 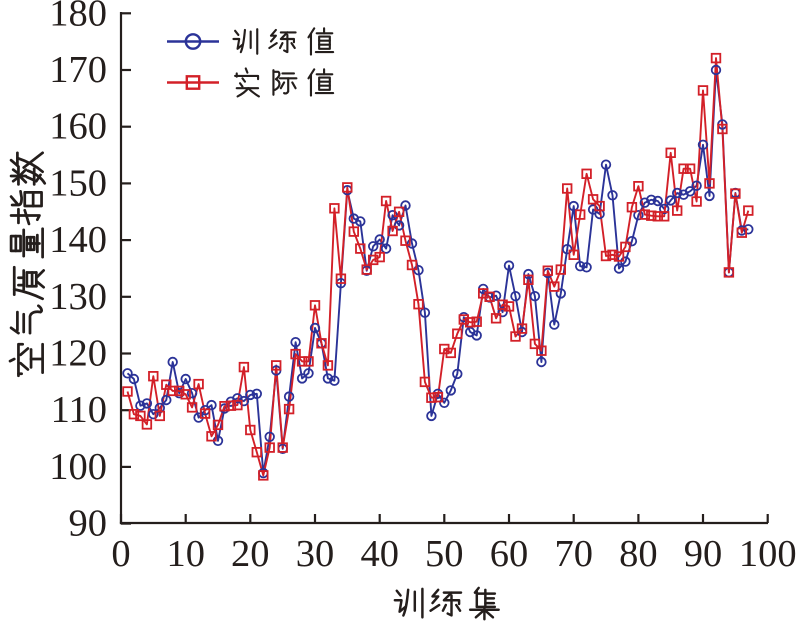 What do you see at coordinates (120, 554) in the screenshot?
I see `svg-text: 0` at bounding box center [120, 554].